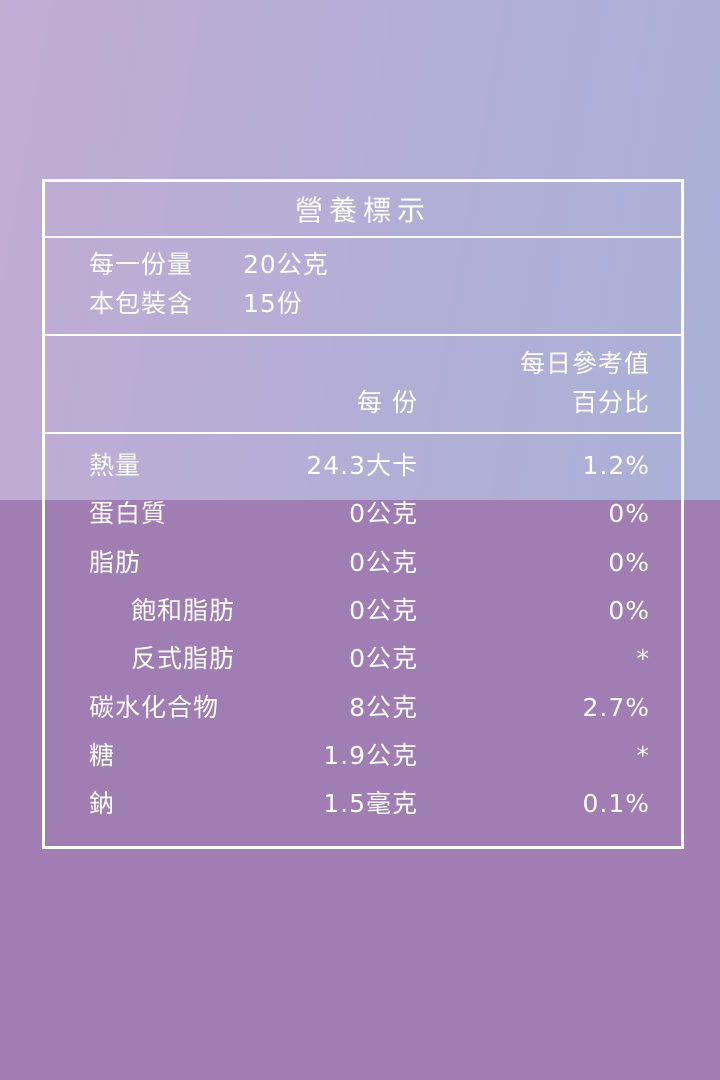 Image resolution: width=720 pixels, height=1080 pixels. Describe the element at coordinates (584, 363) in the screenshot. I see `column-header: 每日參考值` at that location.